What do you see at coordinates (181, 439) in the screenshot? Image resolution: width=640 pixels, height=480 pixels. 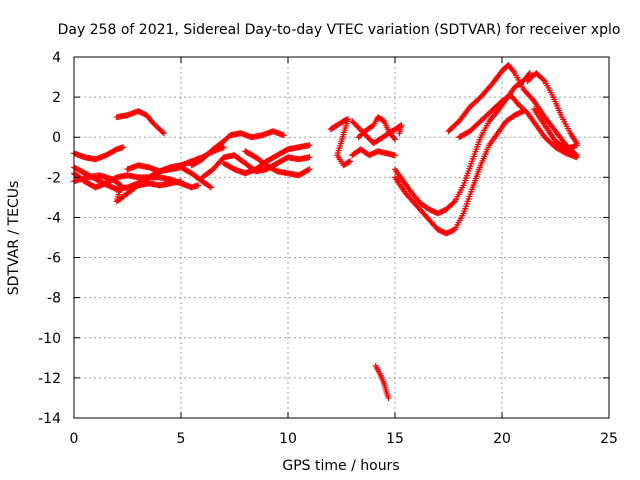 I see `x-tick-label: 5` at bounding box center [181, 439].